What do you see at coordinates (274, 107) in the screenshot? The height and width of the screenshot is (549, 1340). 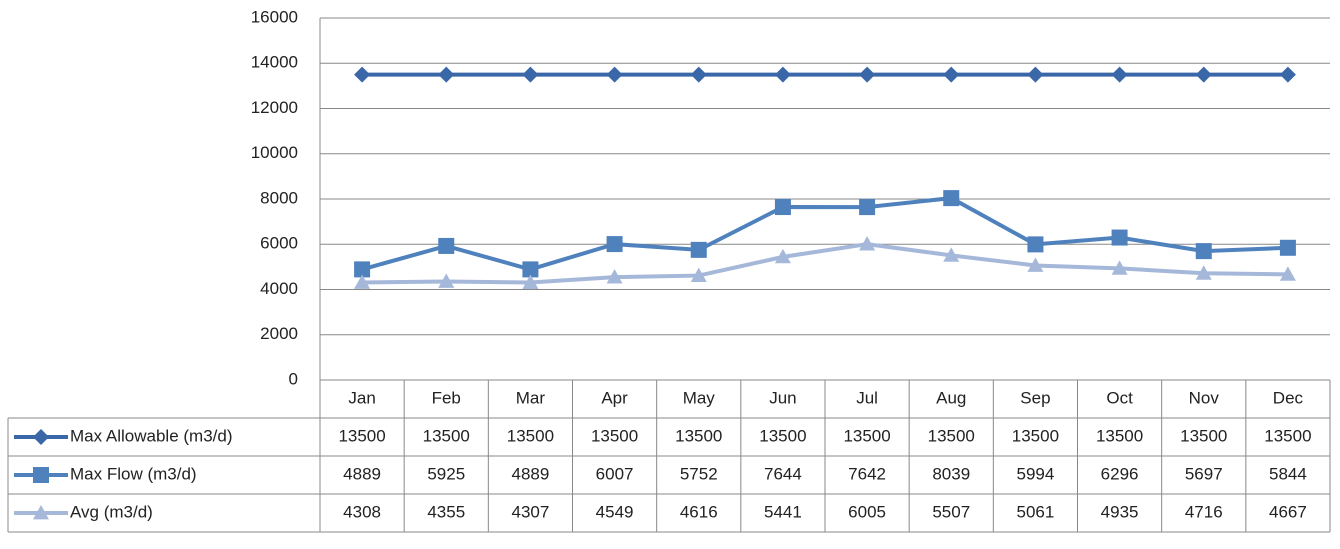 I see `y-tick-label: 12000` at bounding box center [274, 107].